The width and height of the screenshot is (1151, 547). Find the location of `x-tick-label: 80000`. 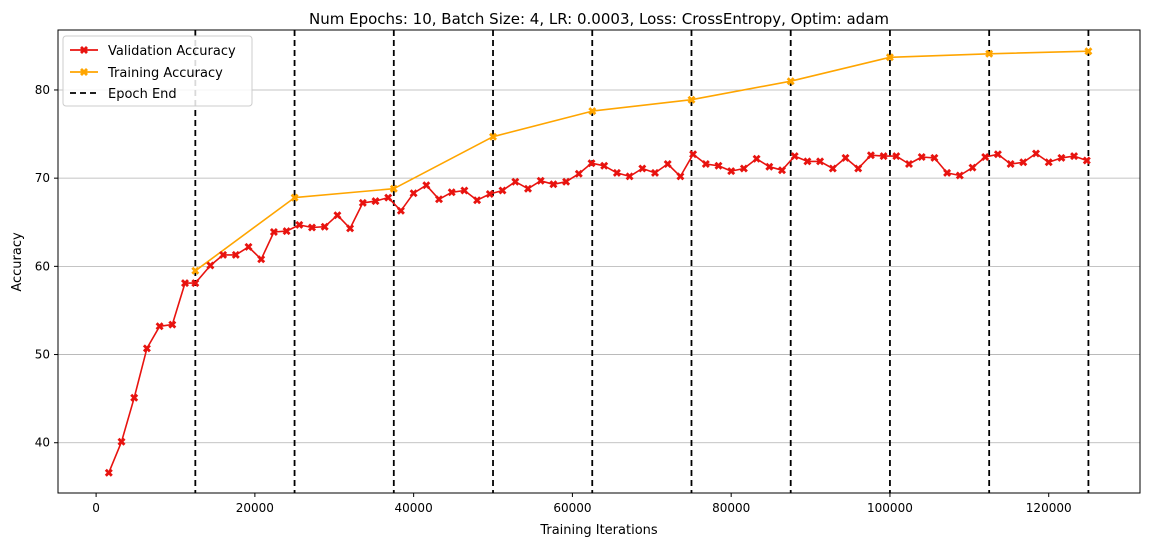

x-tick-label: 80000 is located at coordinates (731, 508).